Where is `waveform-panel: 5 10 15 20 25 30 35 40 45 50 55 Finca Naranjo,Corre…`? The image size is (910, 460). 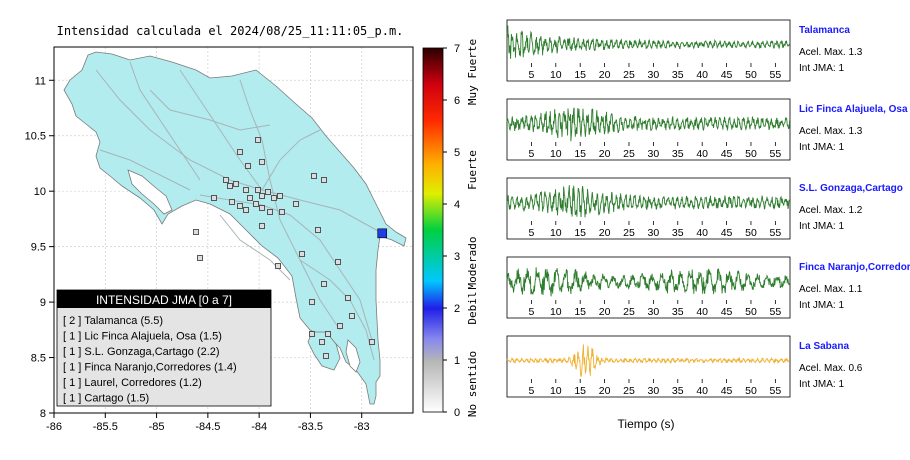
waveform-panel: 5 10 15 20 25 30 35 40 45 50 55 Finca Naranjo,Corre… is located at coordinates (708, 287).